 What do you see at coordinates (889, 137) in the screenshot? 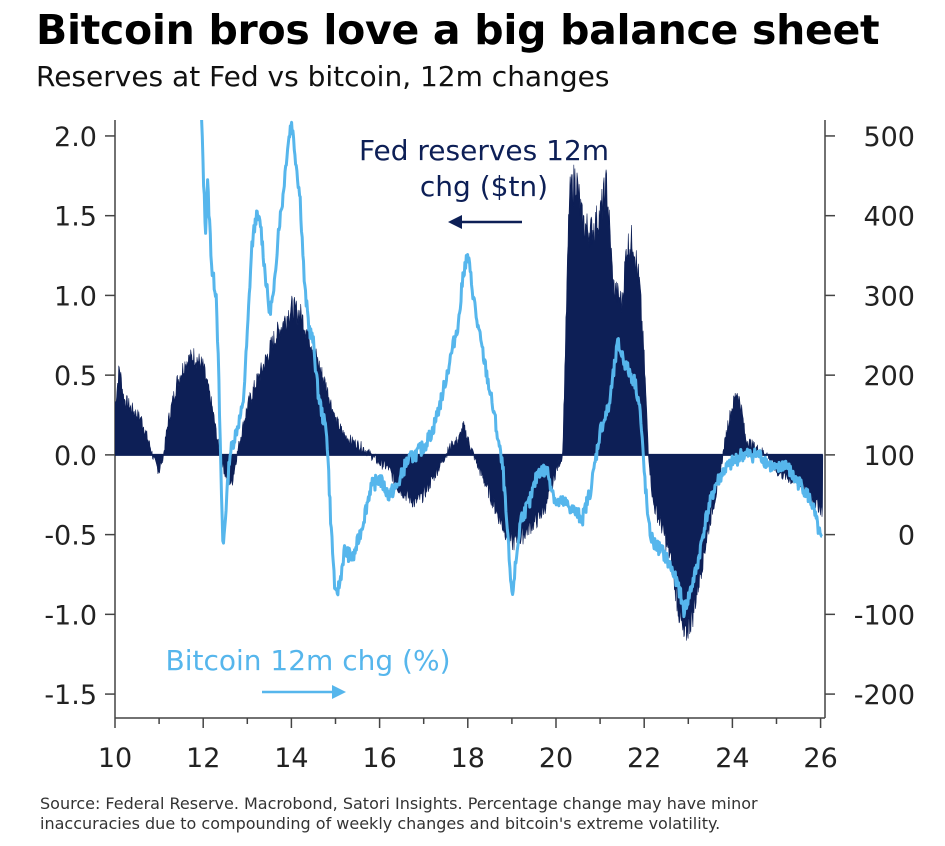
I see `right-axis-tick-label: 500` at bounding box center [889, 137].